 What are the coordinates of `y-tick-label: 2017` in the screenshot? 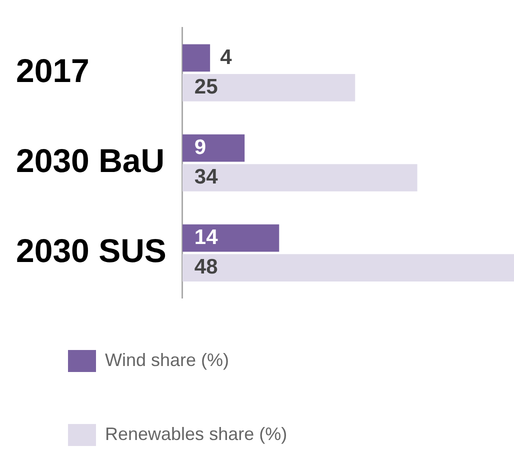 It's located at (53, 70).